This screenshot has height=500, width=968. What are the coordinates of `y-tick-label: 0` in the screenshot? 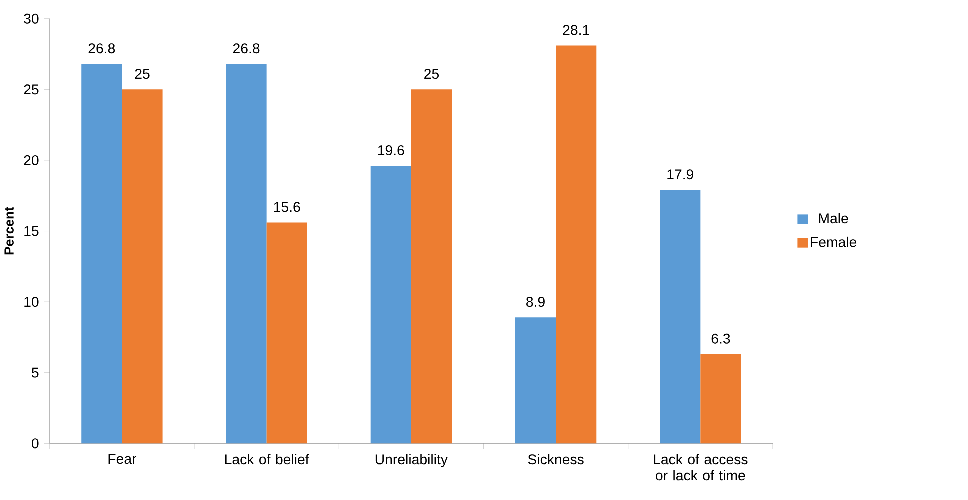 It's located at (35, 443).